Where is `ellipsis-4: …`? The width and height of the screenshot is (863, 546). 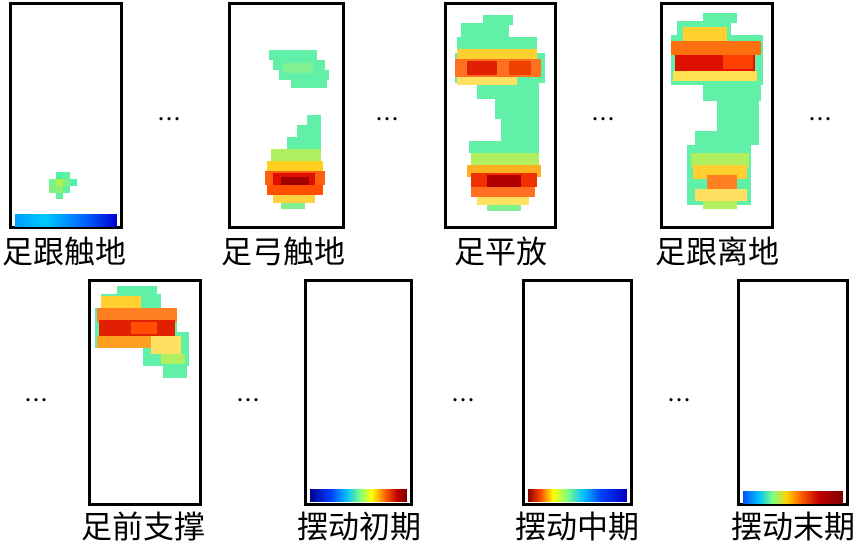 ellipsis-4: … is located at coordinates (820, 112).